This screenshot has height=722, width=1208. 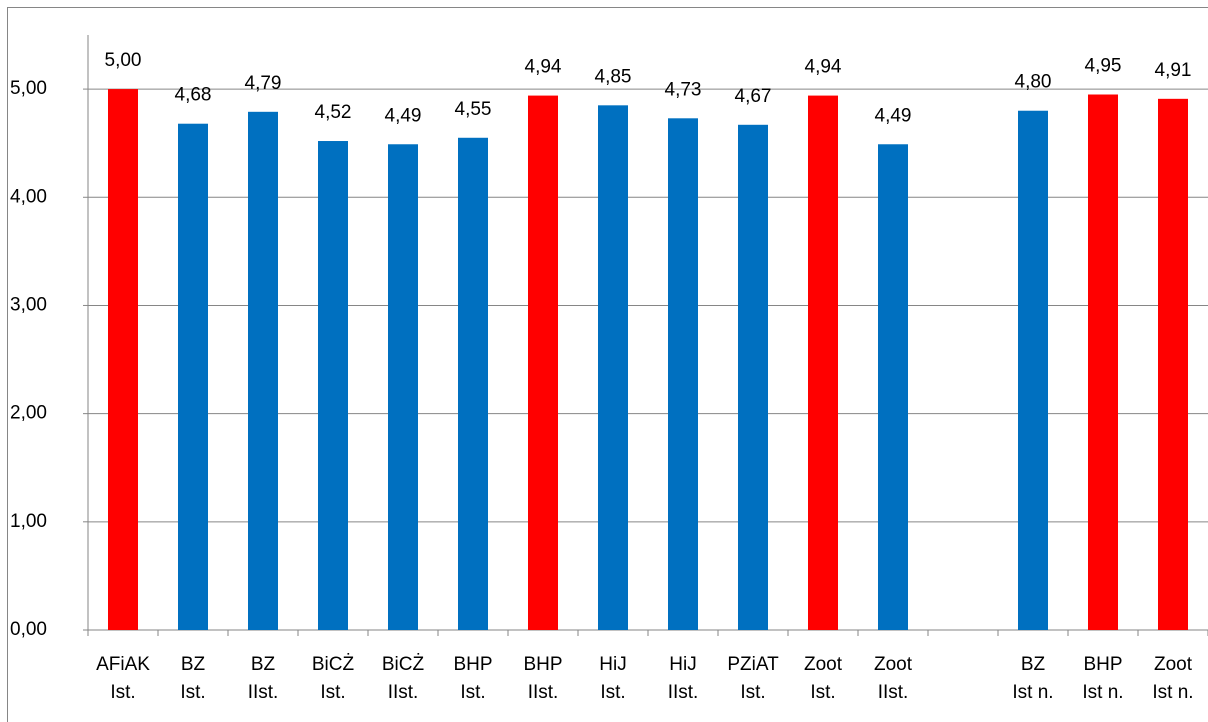 What do you see at coordinates (753, 664) in the screenshot?
I see `x-tick-label: PZiAT` at bounding box center [753, 664].